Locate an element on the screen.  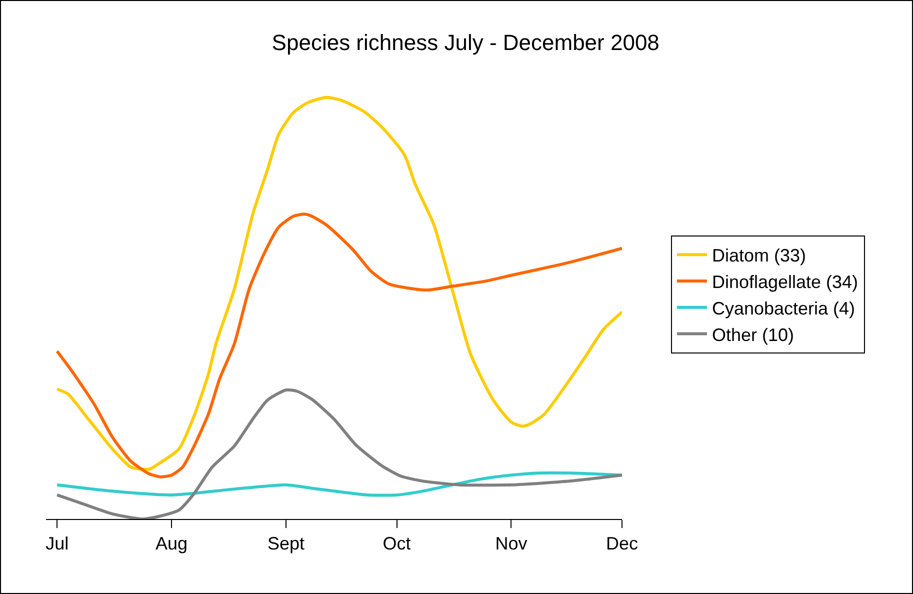
x-tick-label: Dec is located at coordinates (622, 544).